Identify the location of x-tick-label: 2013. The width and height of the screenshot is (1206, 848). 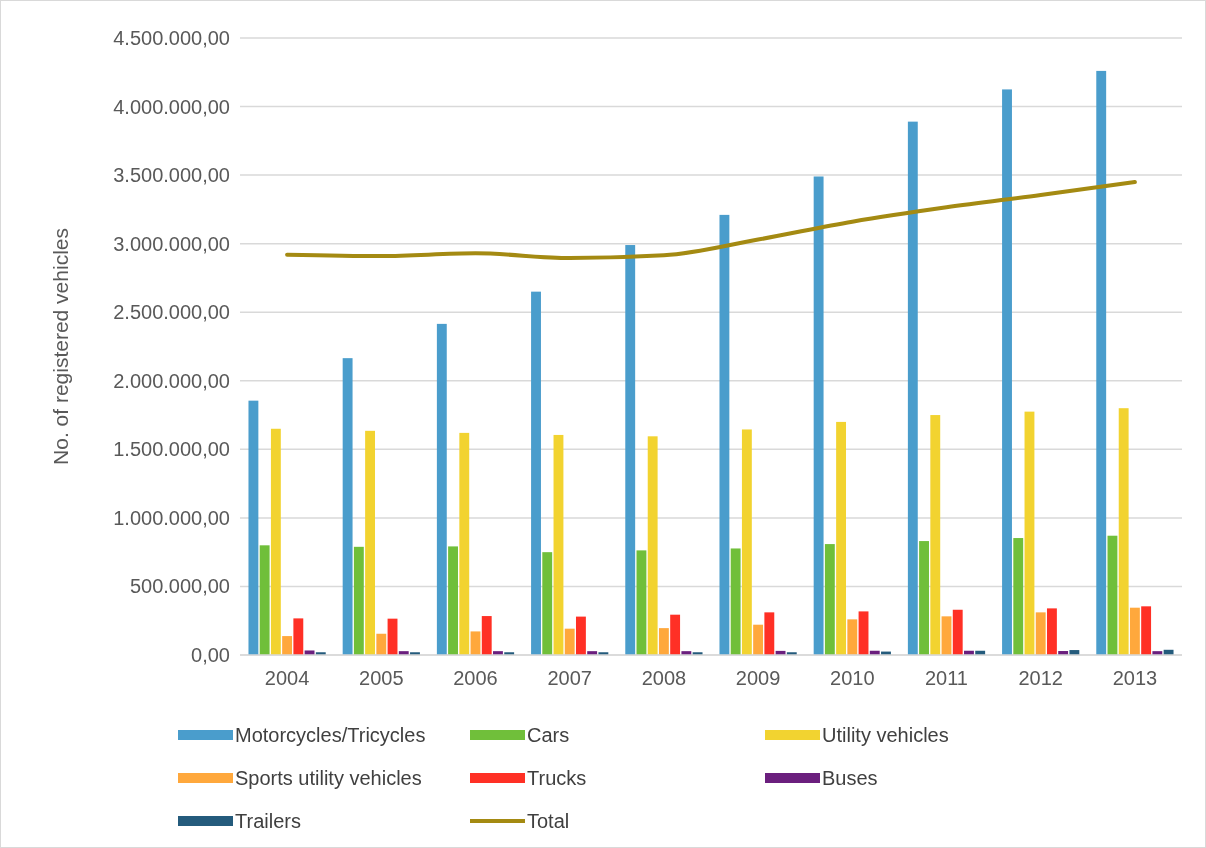
(1135, 678).